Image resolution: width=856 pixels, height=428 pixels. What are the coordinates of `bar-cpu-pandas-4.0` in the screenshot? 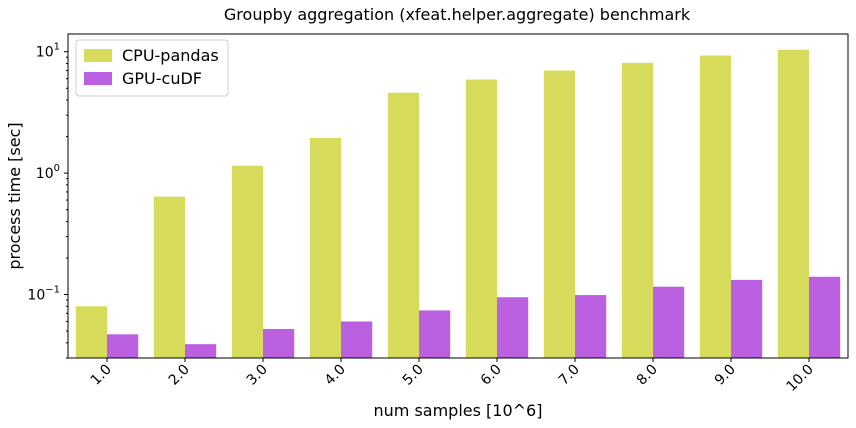 It's located at (325, 247).